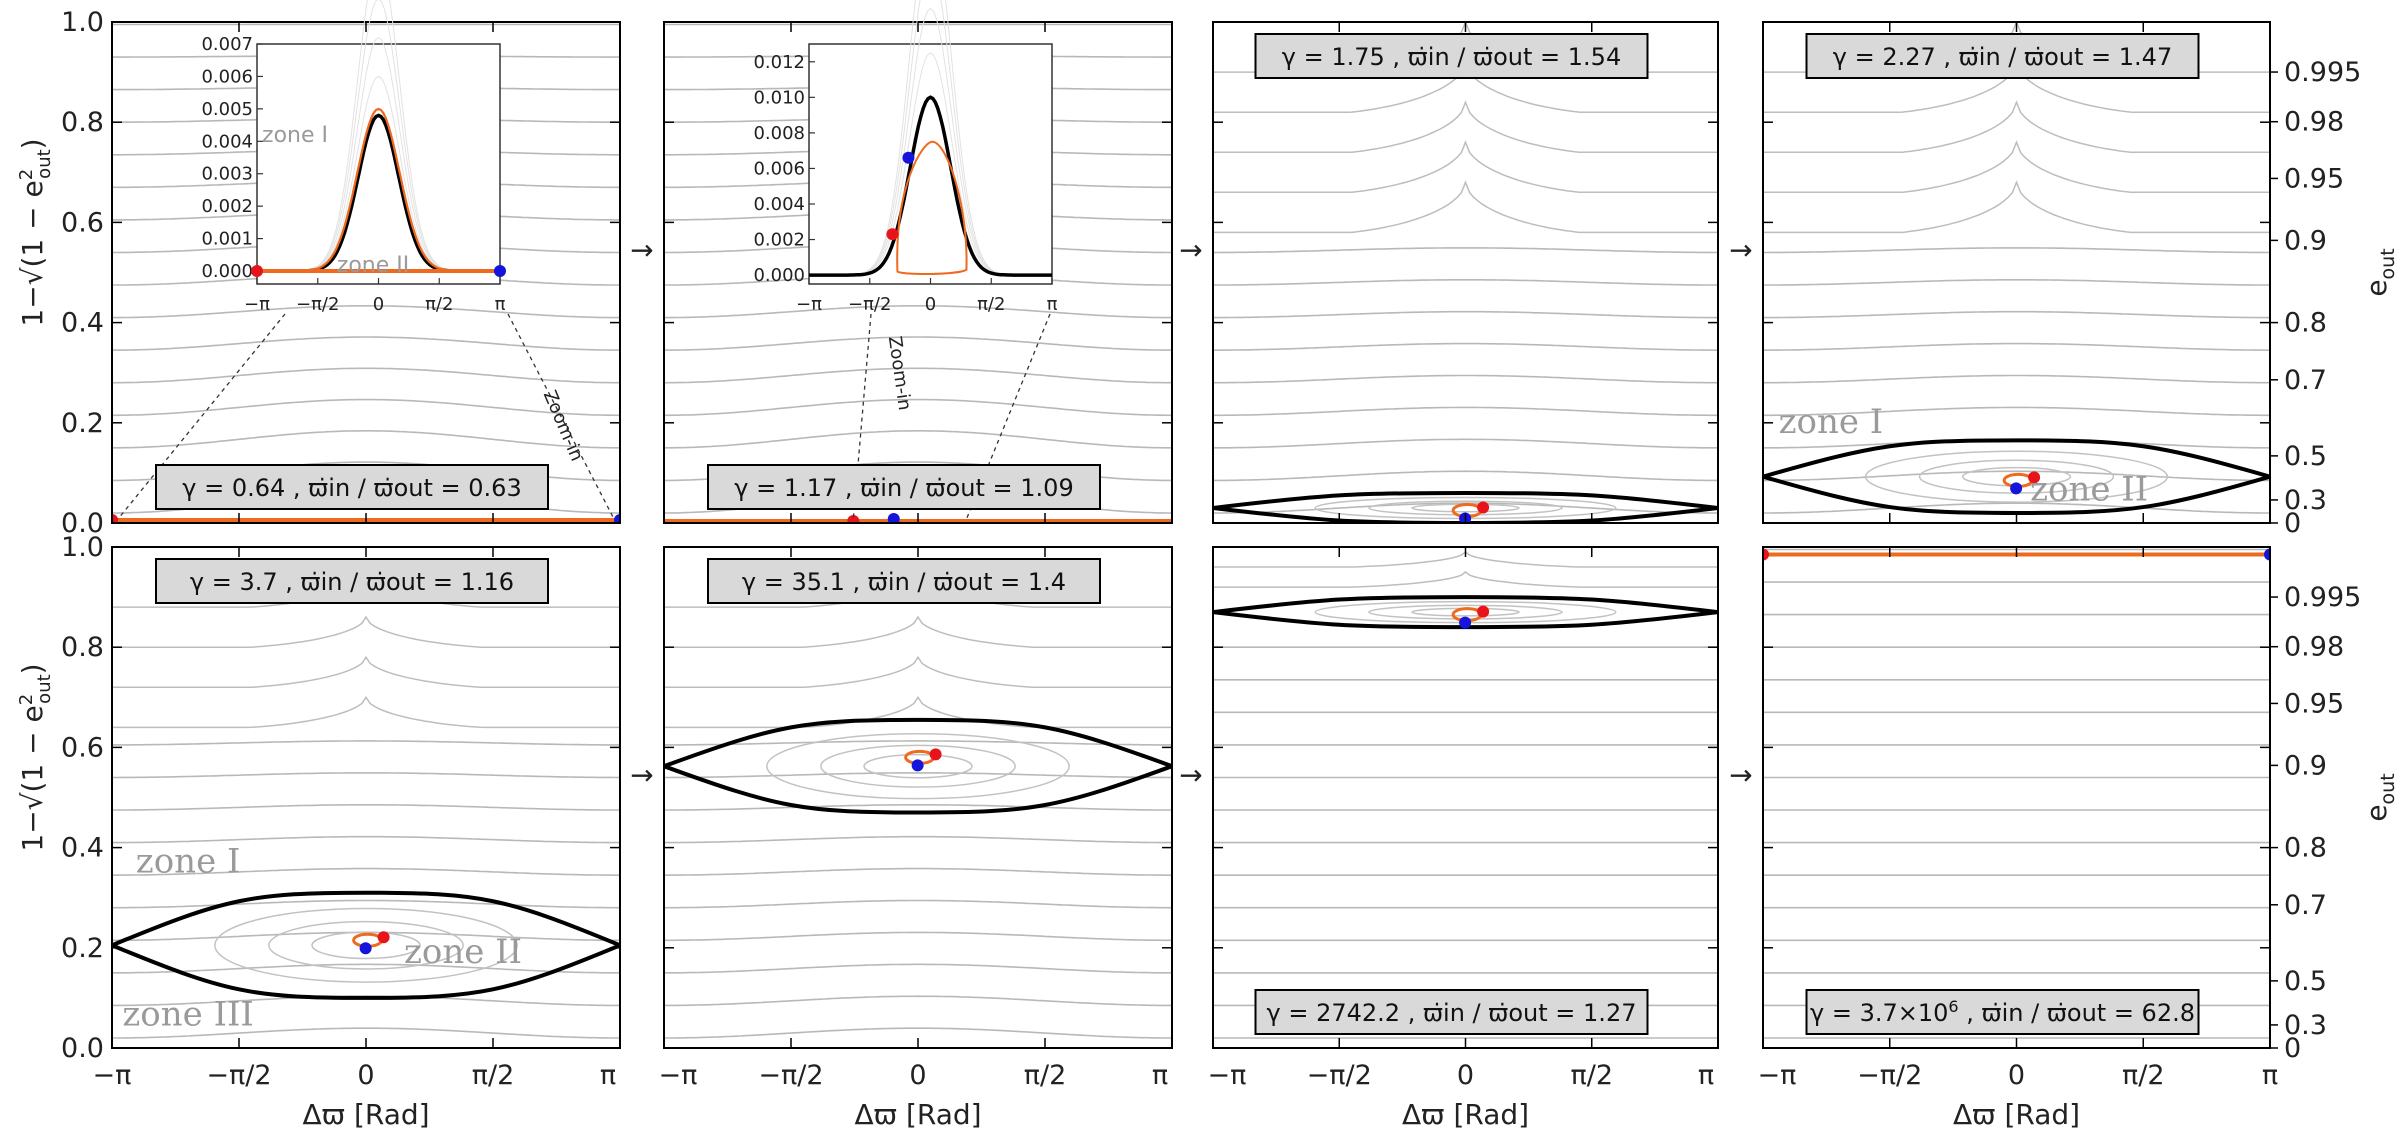  Describe the element at coordinates (2305, 981) in the screenshot. I see `e-tick-label: 0.5` at that location.